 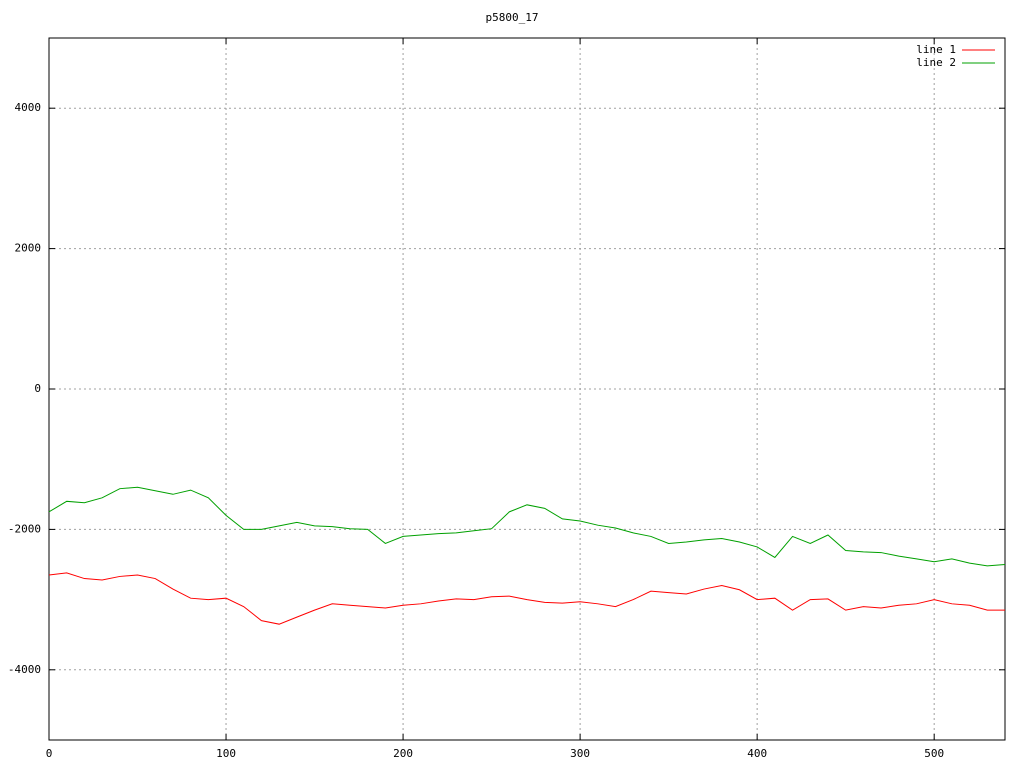 I want to click on x-tick-label: 0, so click(x=49, y=753).